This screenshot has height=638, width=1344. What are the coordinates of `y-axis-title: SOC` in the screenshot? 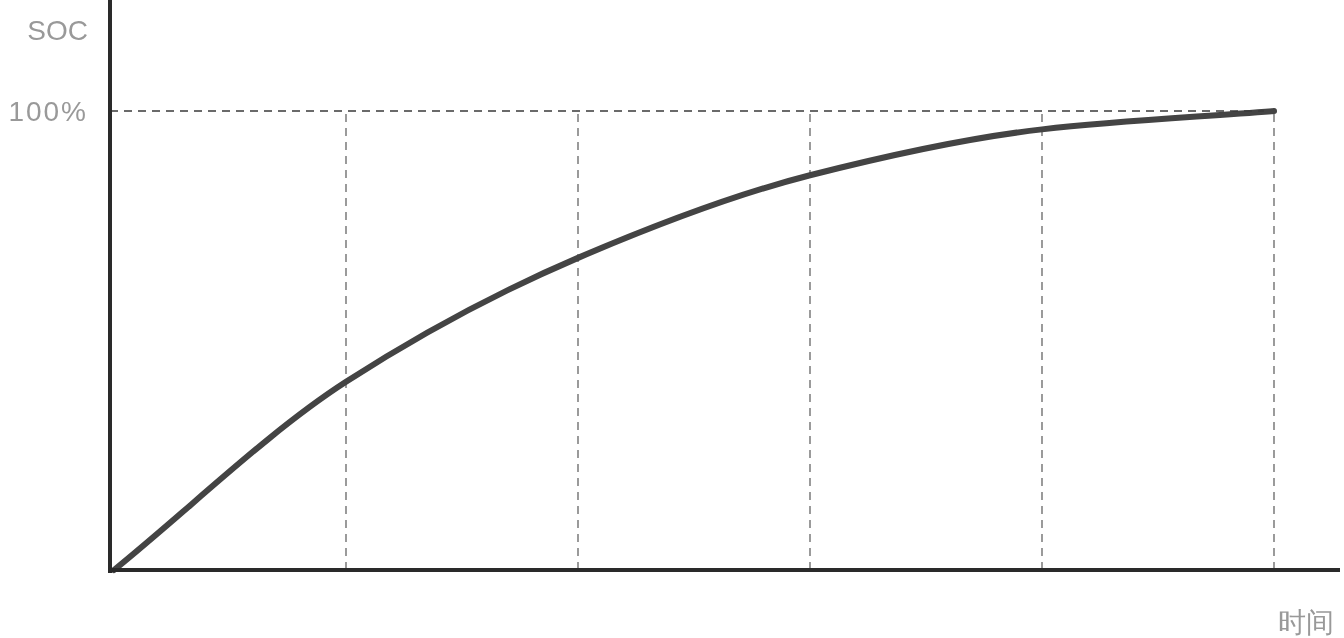 It's located at (57, 30).